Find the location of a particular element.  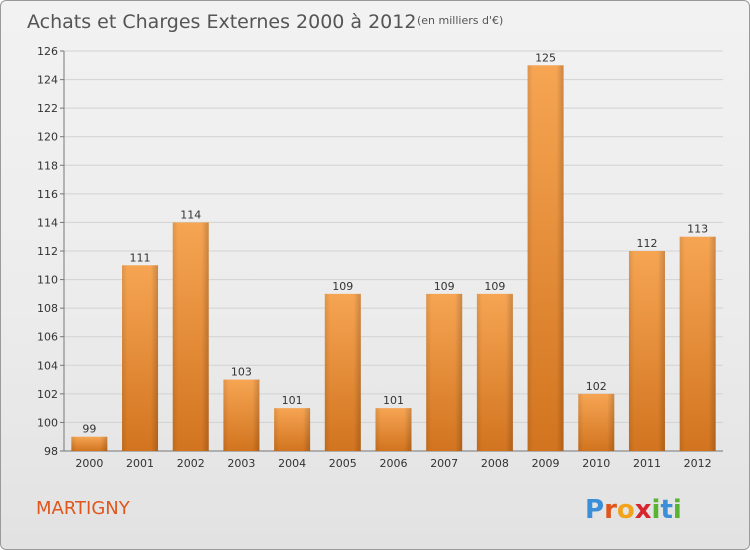

logo-letter: x is located at coordinates (643, 510).